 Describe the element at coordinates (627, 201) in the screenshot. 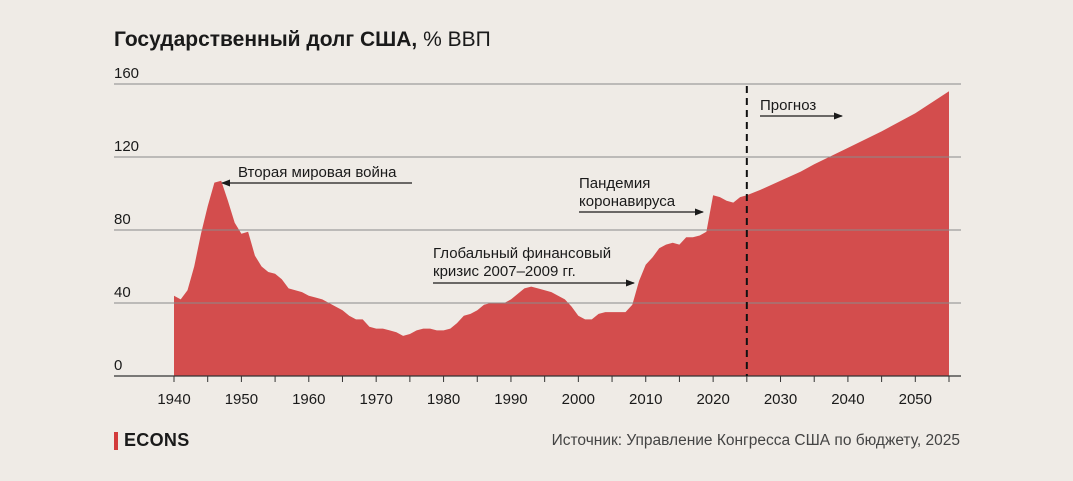

I see `annotation-pandemic-line2: коронавируса` at that location.